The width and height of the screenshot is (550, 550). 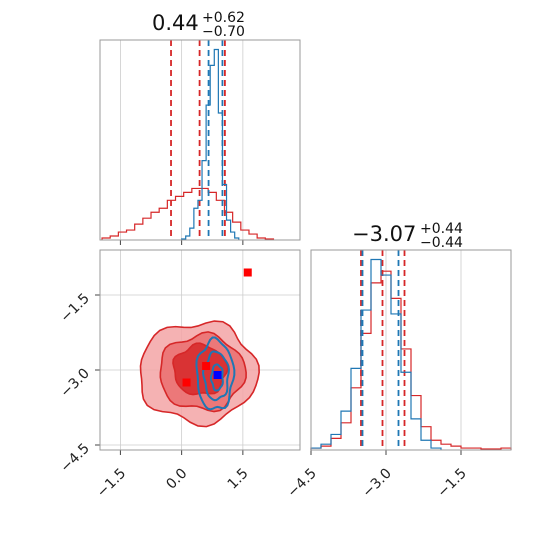 What do you see at coordinates (74, 383) in the screenshot?
I see `y-tick-label: −3.0` at bounding box center [74, 383].